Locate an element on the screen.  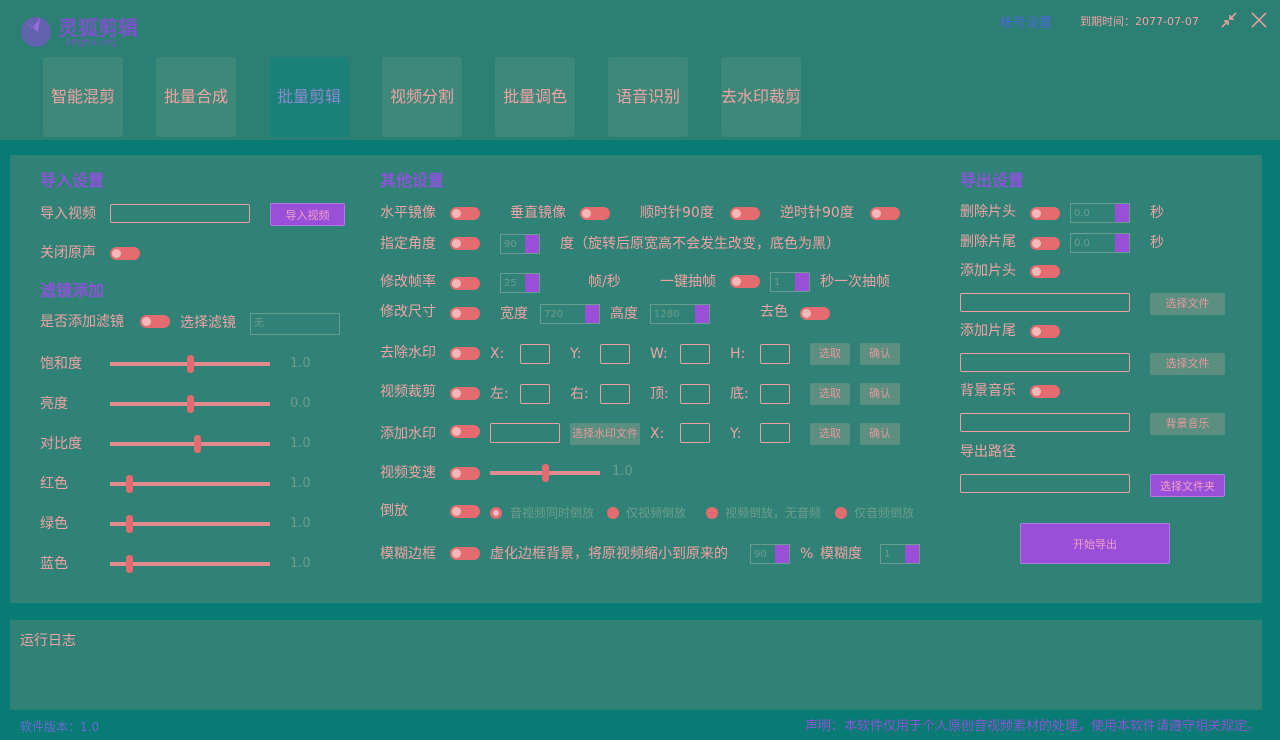
spinner: 720 is located at coordinates (570, 314).